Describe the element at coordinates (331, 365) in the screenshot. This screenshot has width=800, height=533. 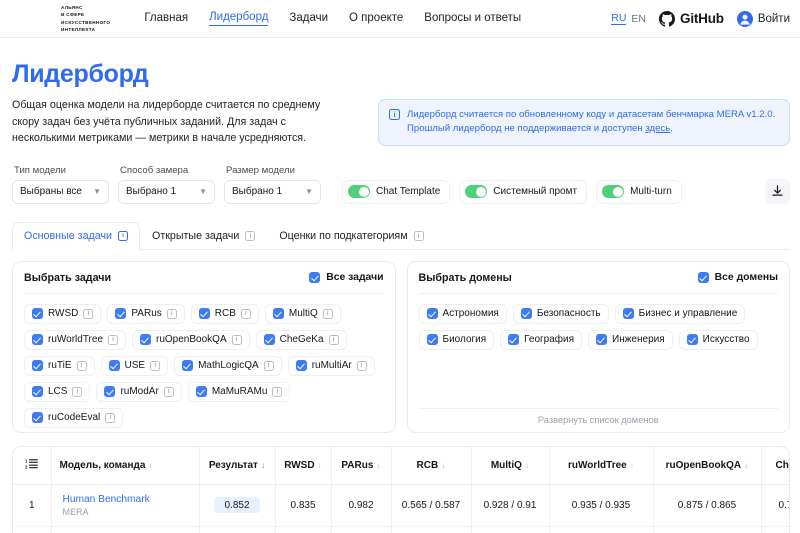
I see `task-chip: ruMultiAr i` at that location.